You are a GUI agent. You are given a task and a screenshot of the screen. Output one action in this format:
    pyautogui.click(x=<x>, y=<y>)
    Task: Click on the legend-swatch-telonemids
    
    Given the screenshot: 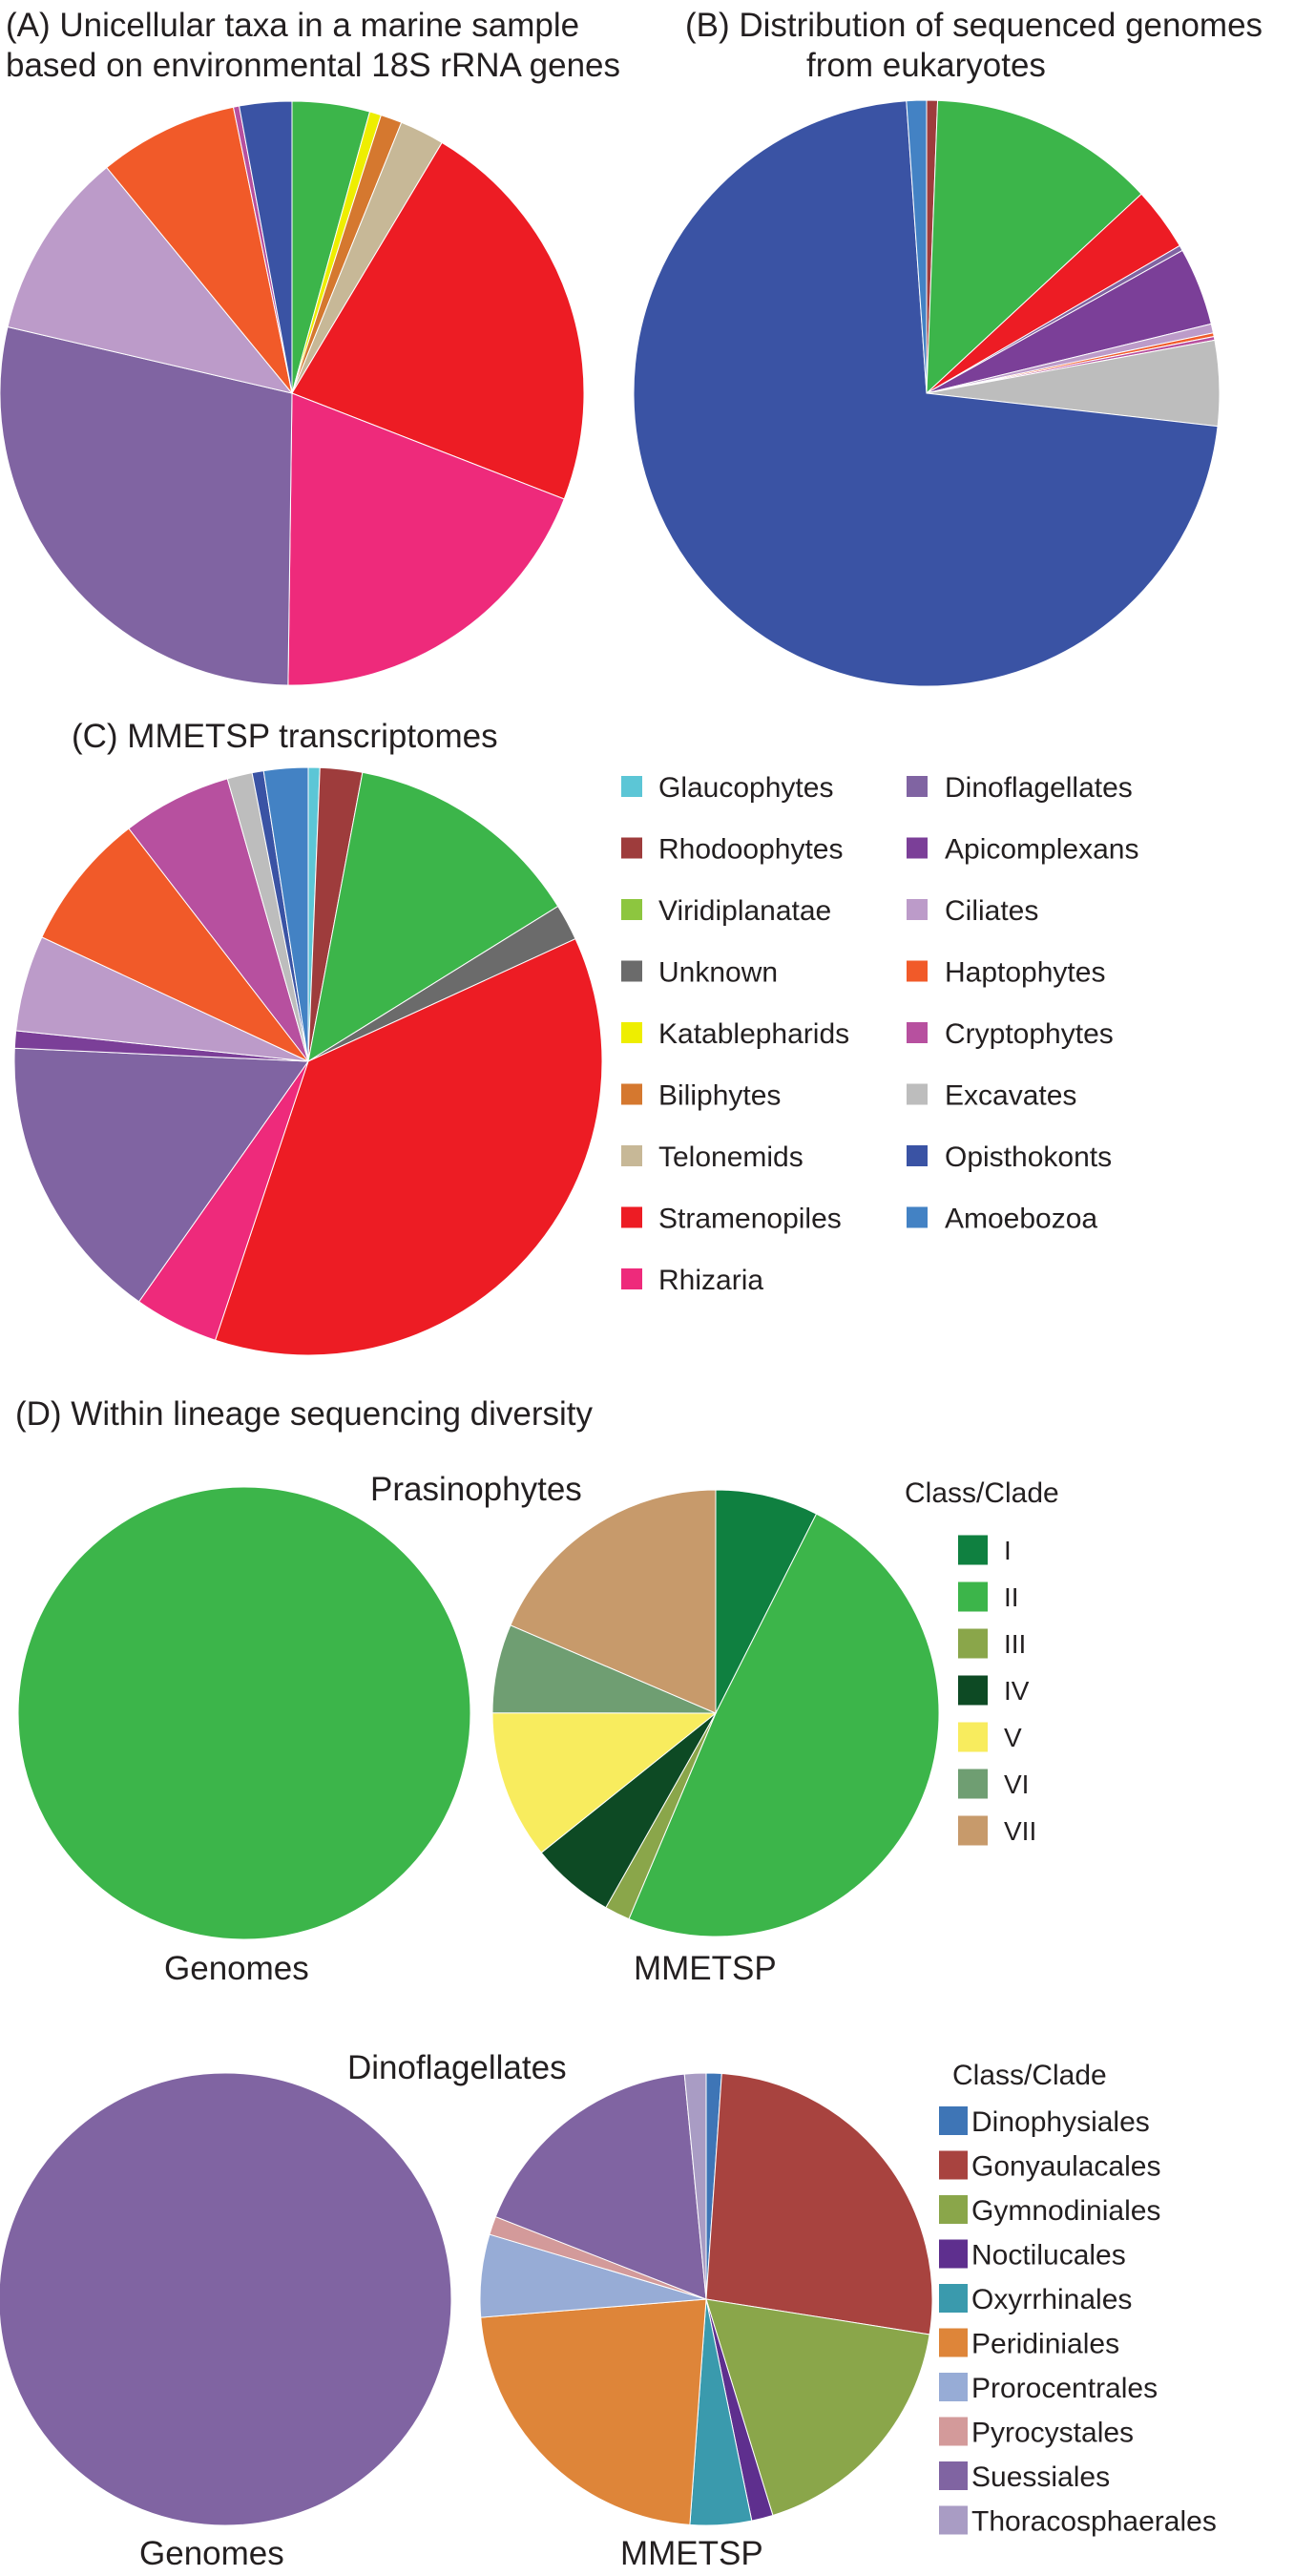 What is the action you would take?
    pyautogui.click(x=631, y=1155)
    